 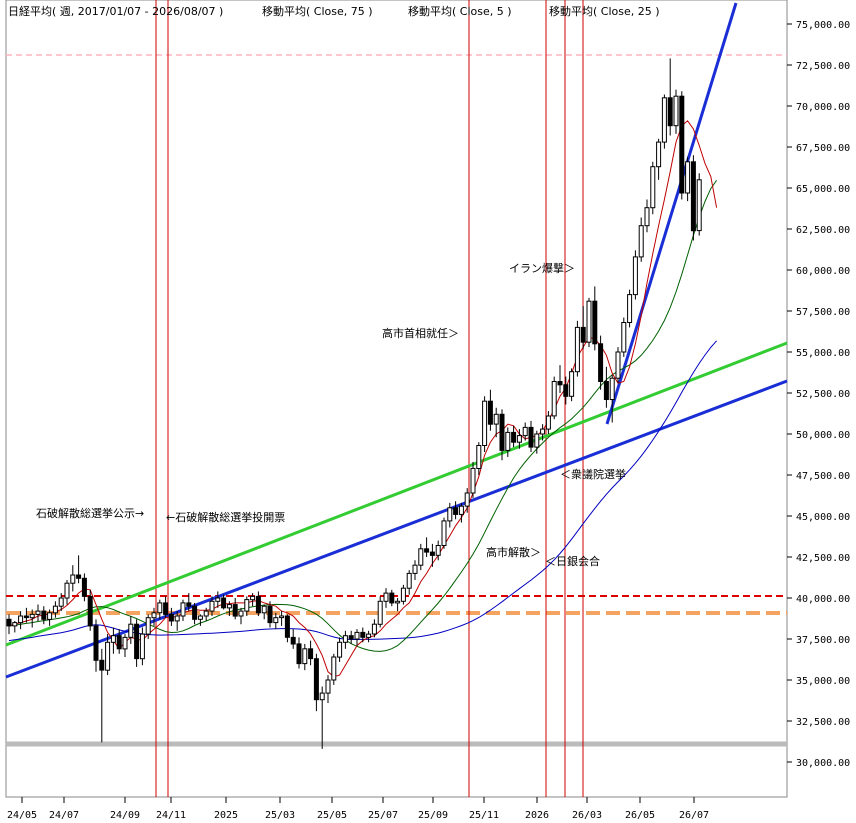 I want to click on y-tick-label: 32,500.00, so click(x=823, y=722).